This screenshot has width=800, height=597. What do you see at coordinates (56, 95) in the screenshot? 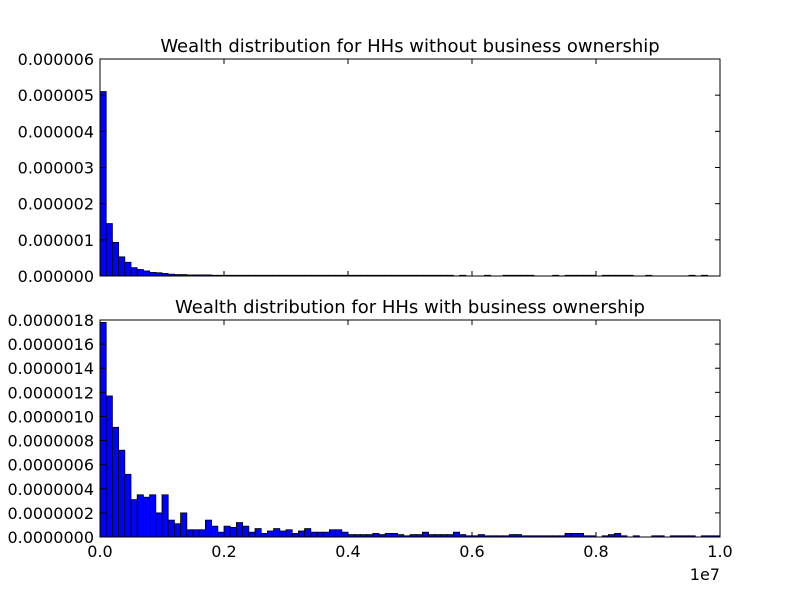
I see `y-tick-label: 0.000005` at bounding box center [56, 95].